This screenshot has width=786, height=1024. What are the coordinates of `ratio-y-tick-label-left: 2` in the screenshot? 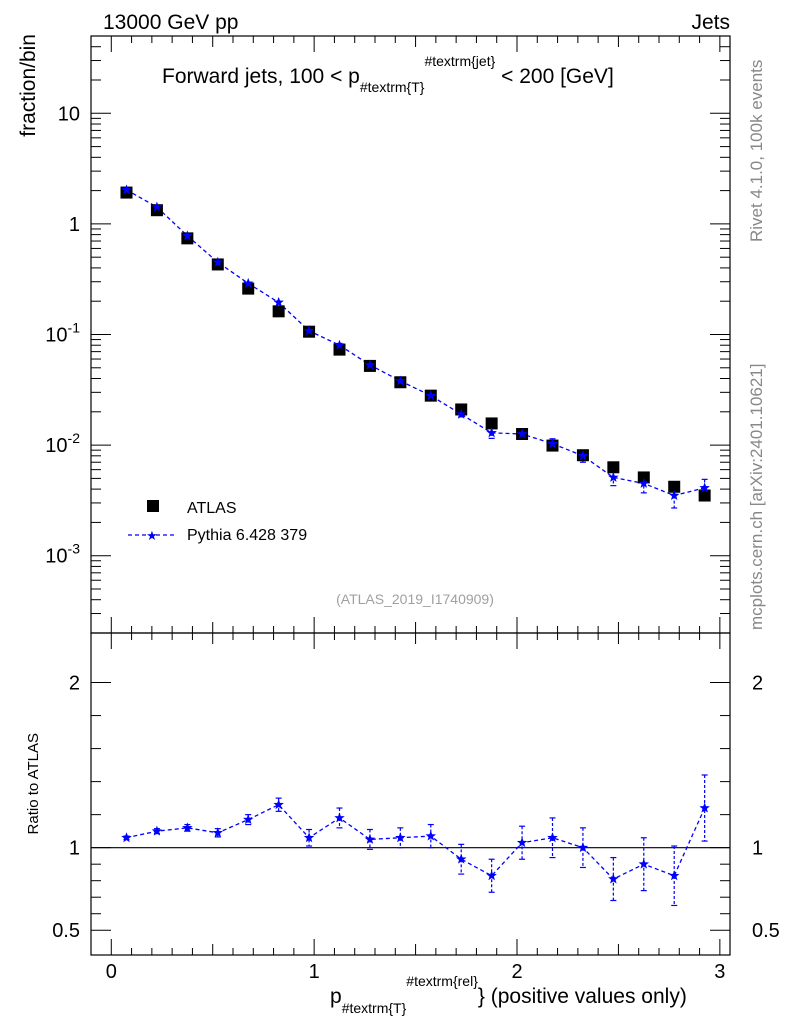 It's located at (74, 684).